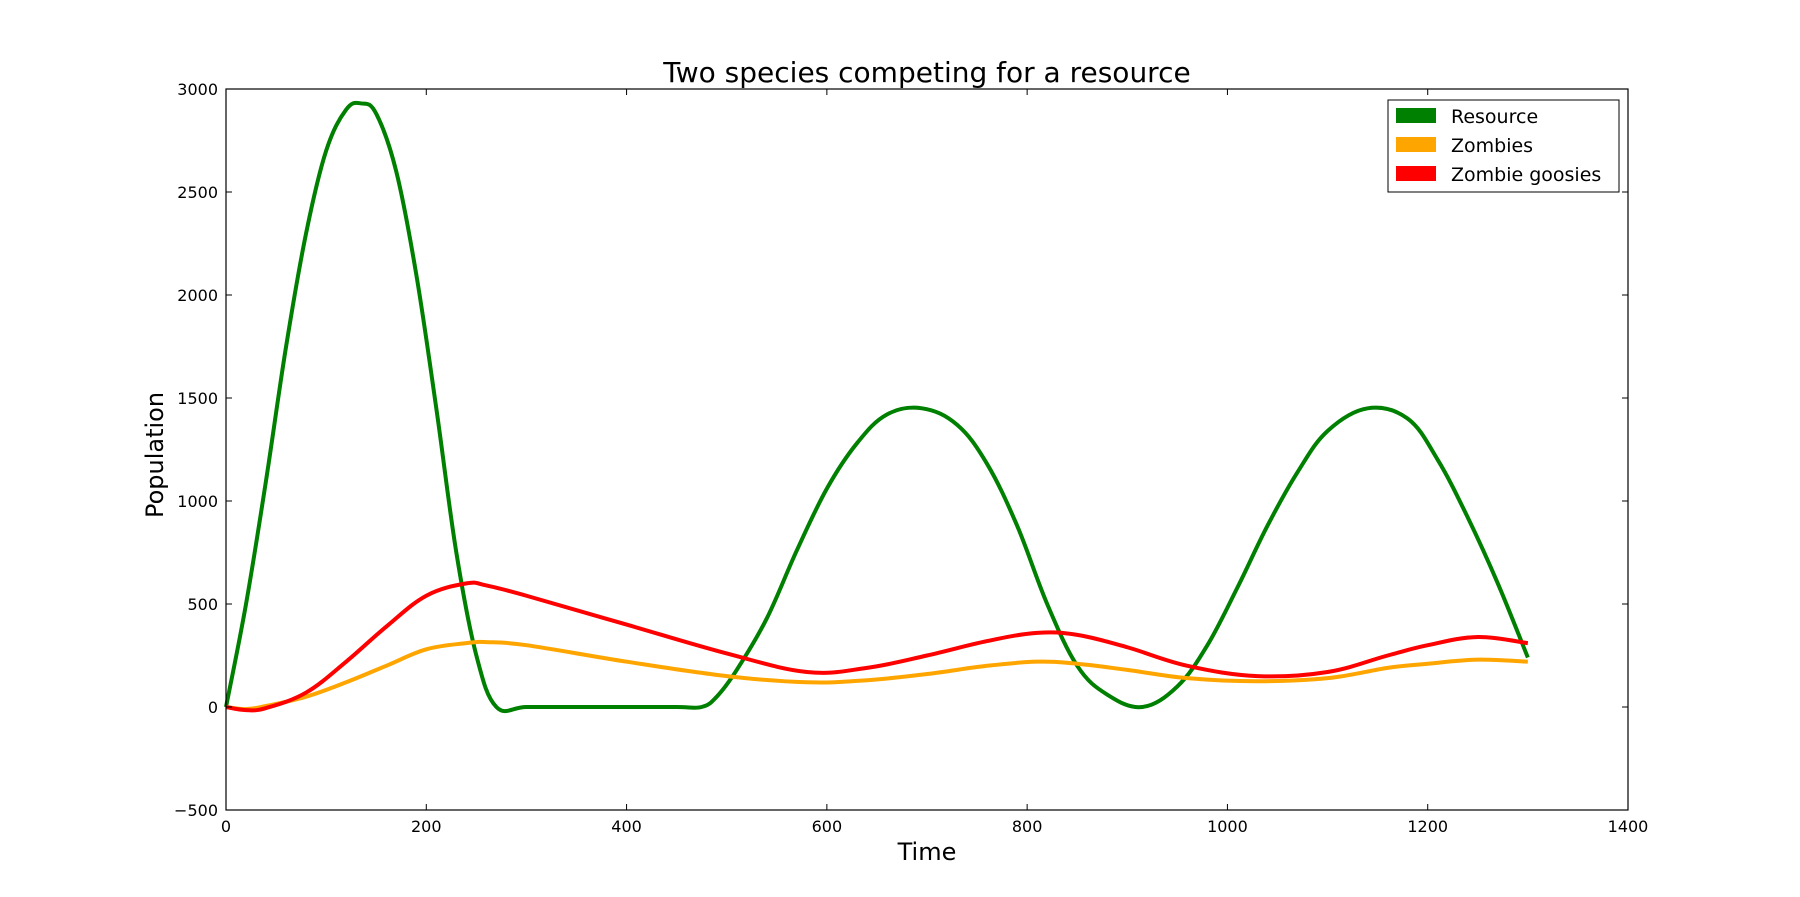  Describe the element at coordinates (197, 398) in the screenshot. I see `y-tick-label: 1500` at that location.